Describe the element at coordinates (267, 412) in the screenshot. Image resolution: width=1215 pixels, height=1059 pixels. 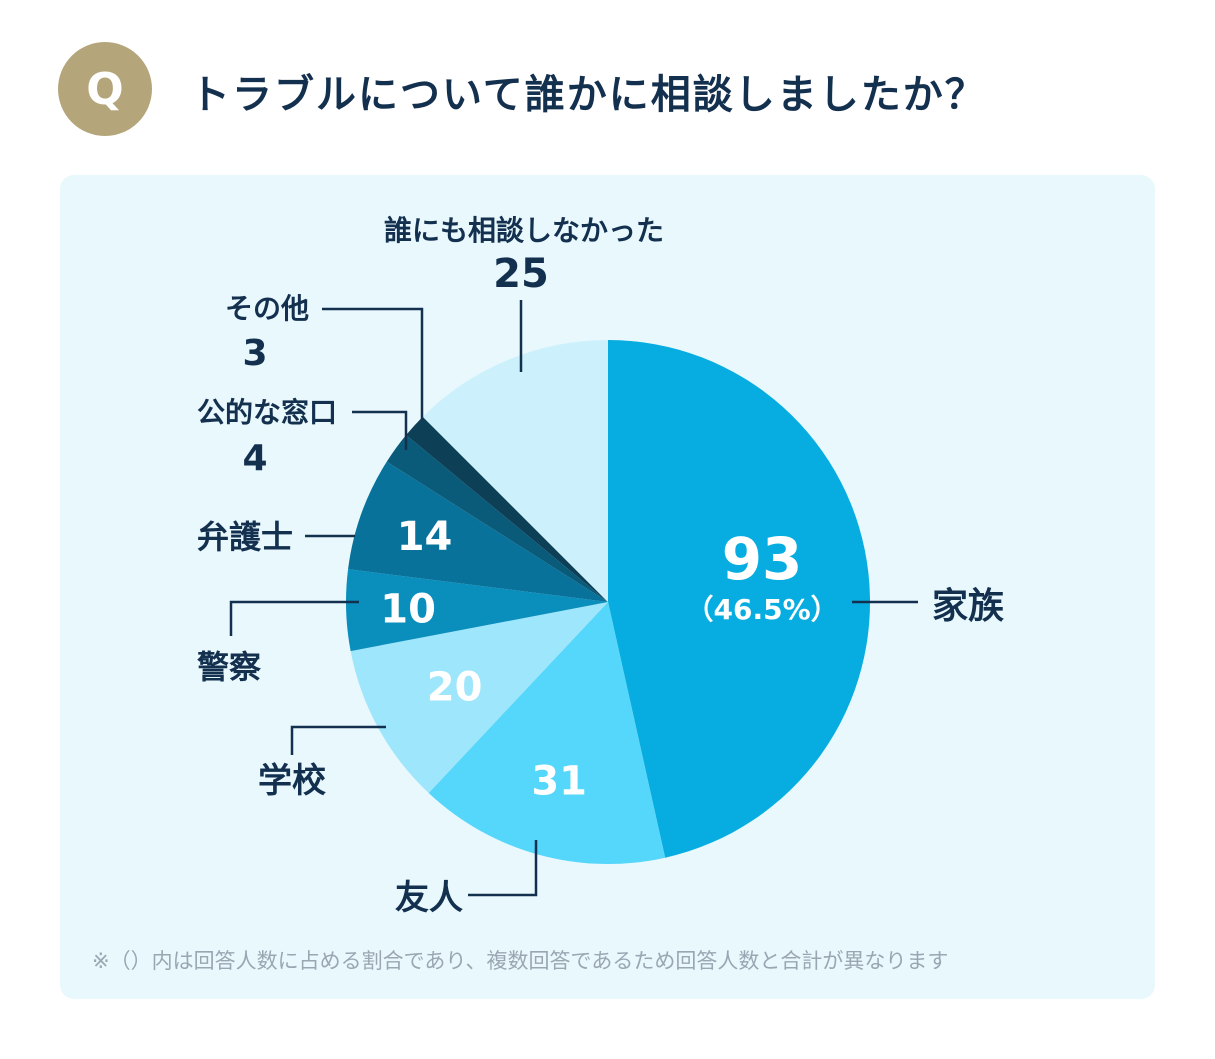
I see `category-label-6: 公的な窓口` at that location.